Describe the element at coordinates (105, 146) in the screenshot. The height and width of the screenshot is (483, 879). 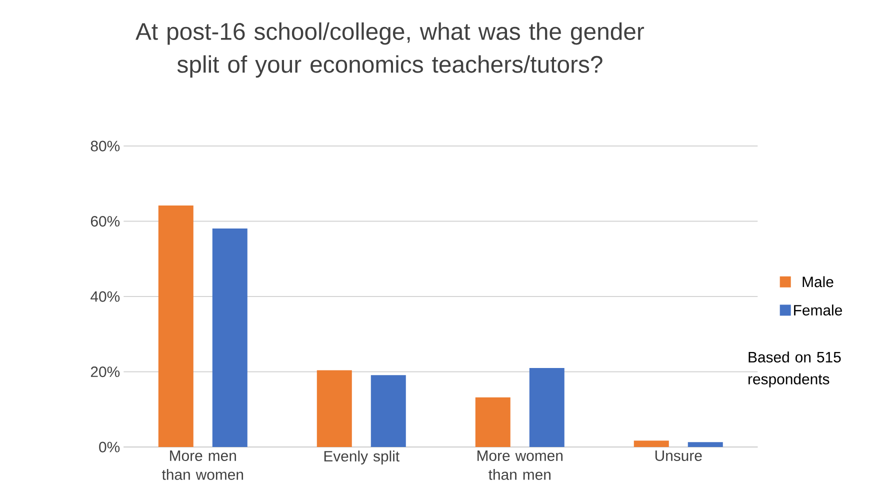
I see `y-tick-label: 80%` at that location.